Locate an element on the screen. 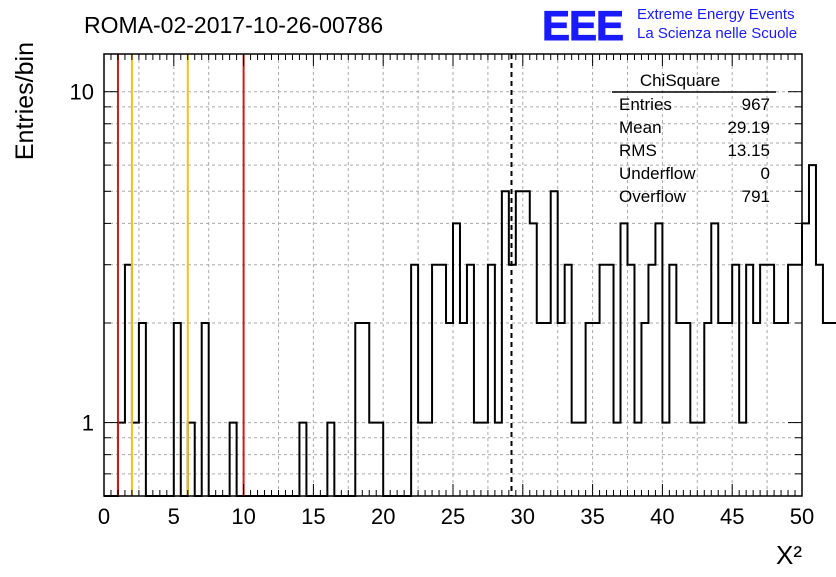 The image size is (836, 577). stats-rms-value: 13.15 is located at coordinates (748, 150).